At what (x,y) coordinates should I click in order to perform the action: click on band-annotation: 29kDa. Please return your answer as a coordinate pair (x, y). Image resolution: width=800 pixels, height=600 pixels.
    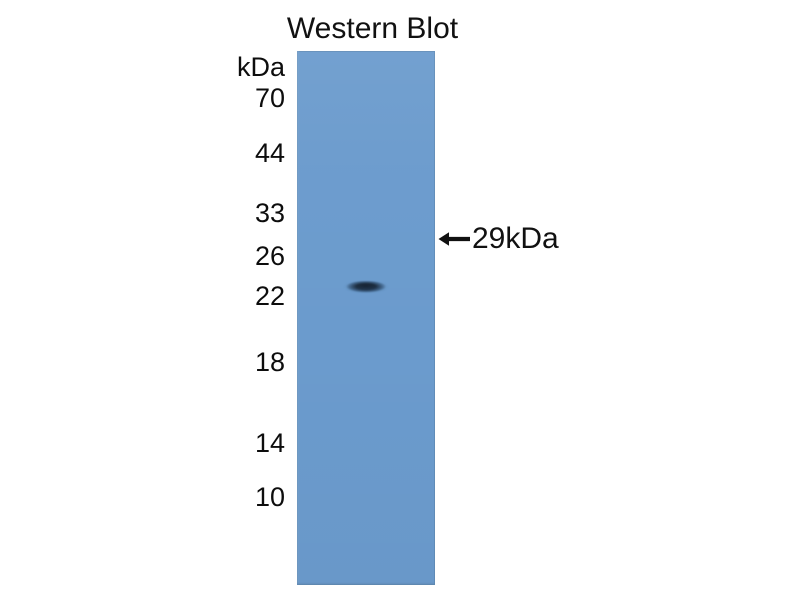
    Looking at the image, I should click on (498, 239).